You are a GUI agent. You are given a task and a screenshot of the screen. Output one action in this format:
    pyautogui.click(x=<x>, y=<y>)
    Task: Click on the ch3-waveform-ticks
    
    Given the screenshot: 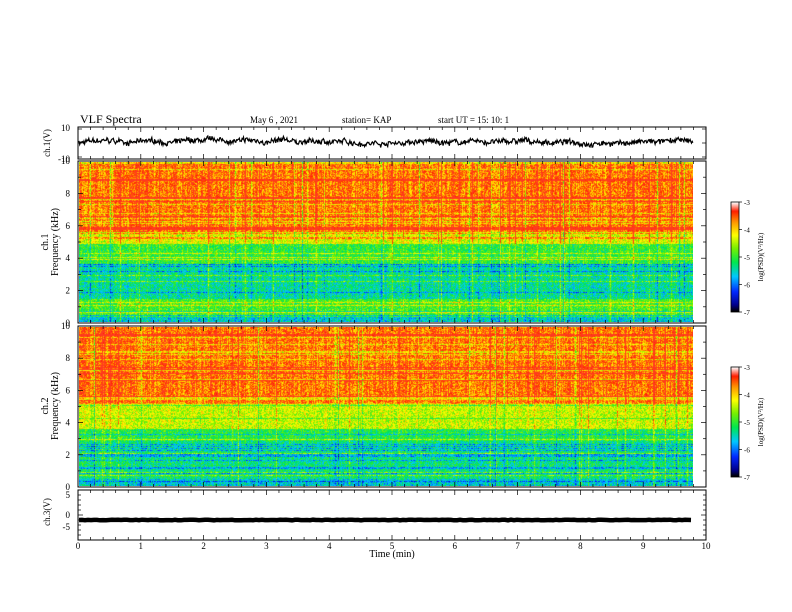 What is the action you would take?
    pyautogui.click(x=392, y=515)
    